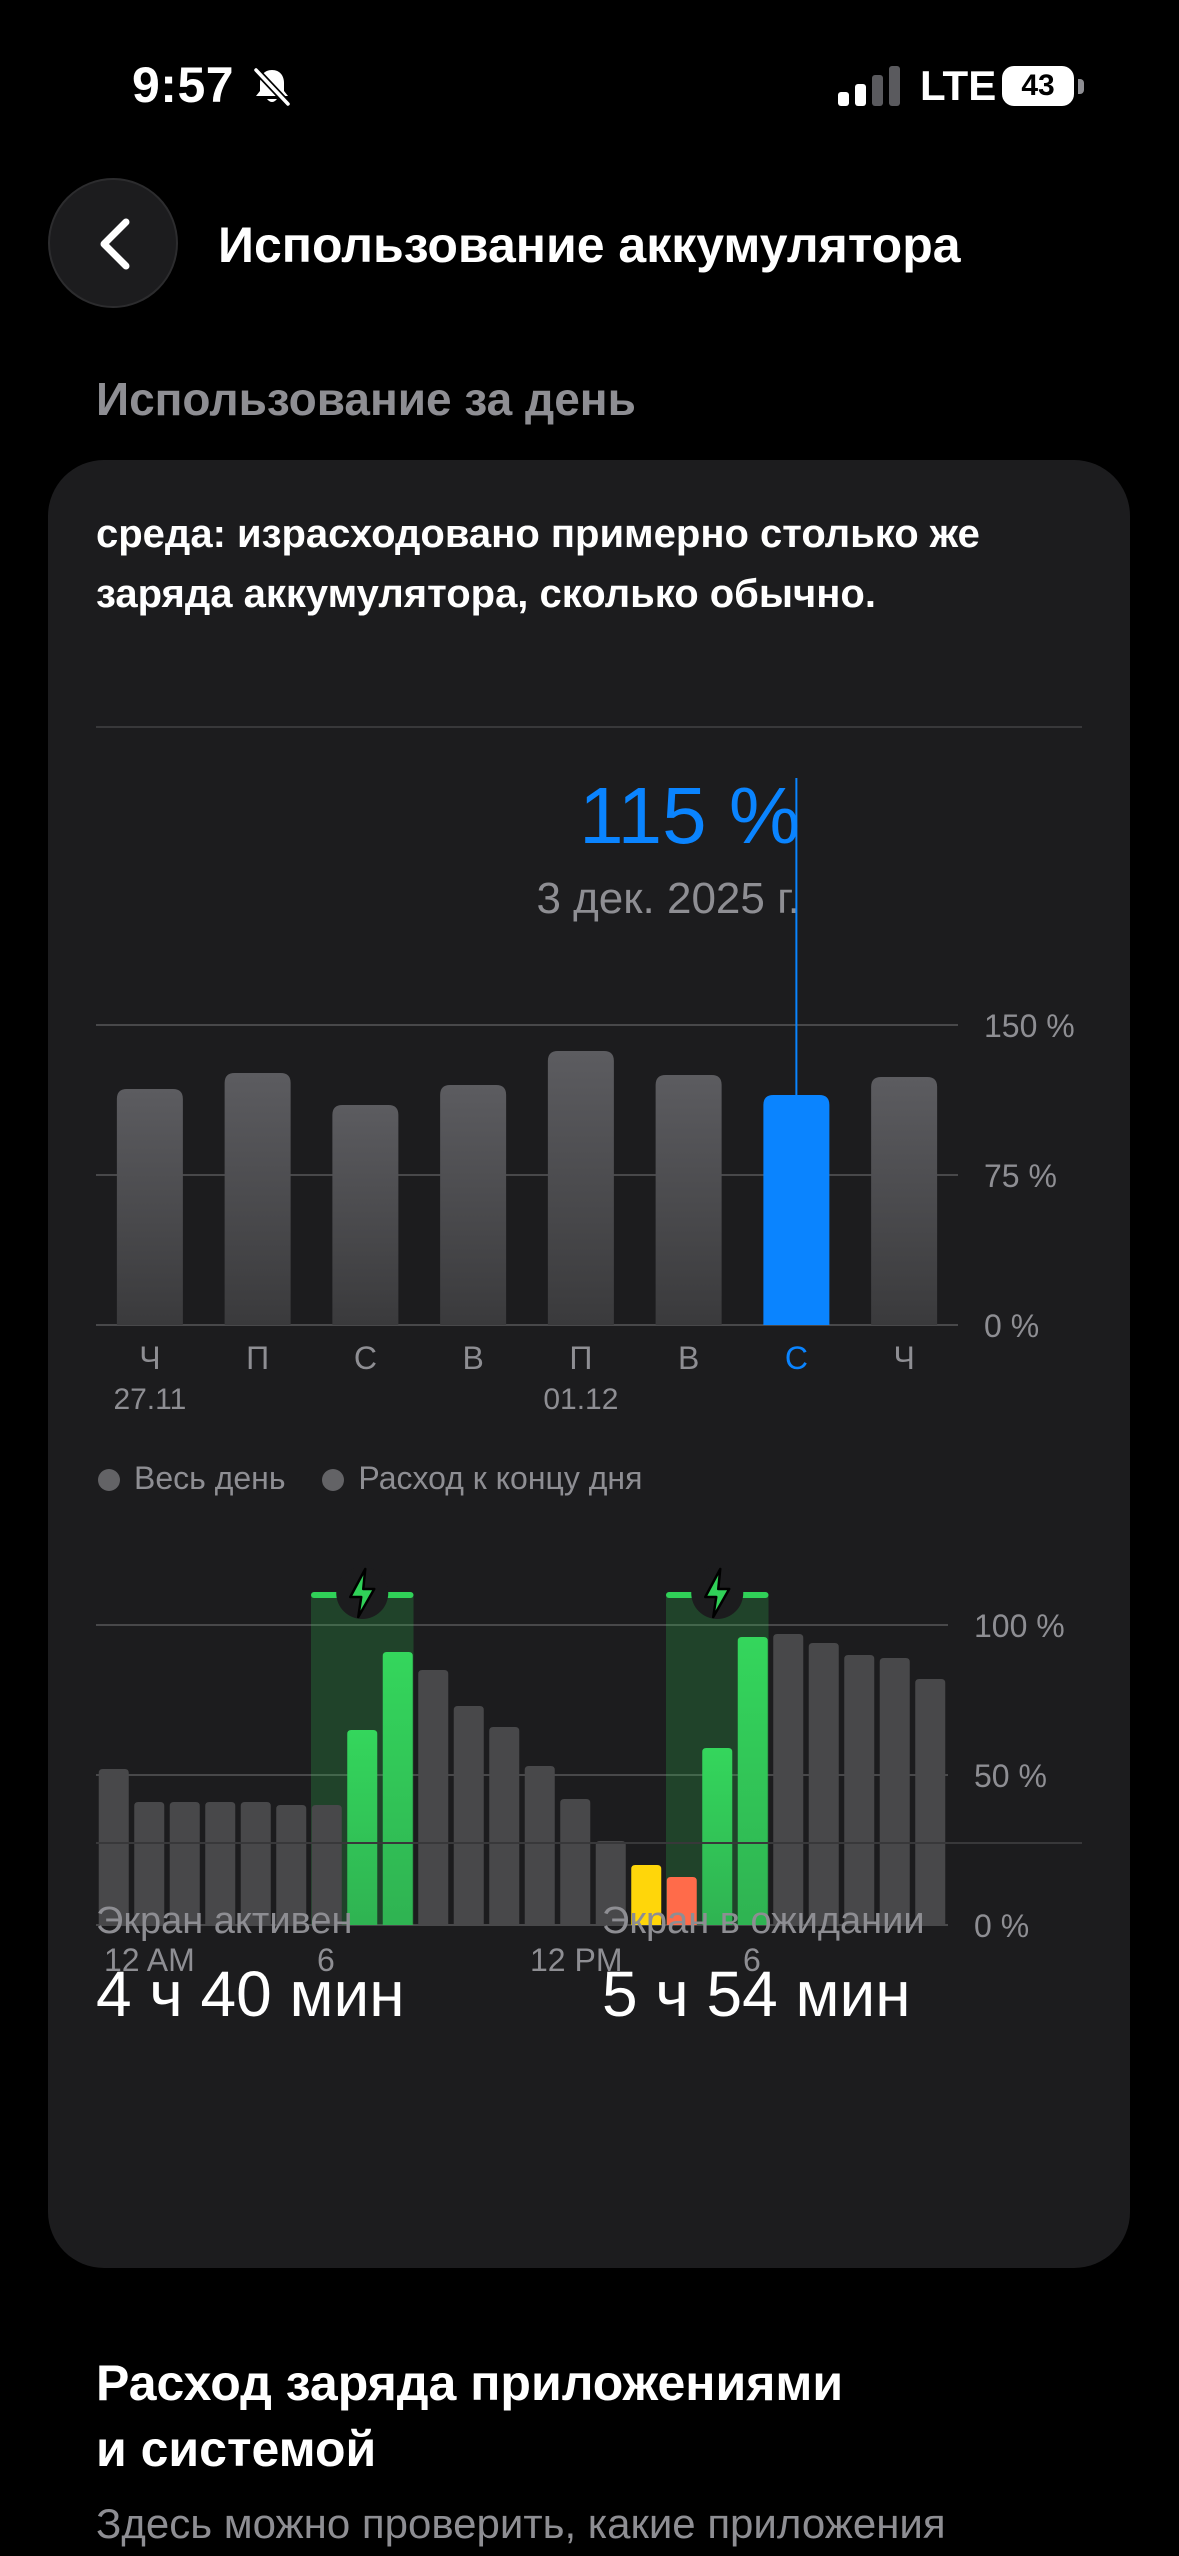 The image size is (1179, 2556). What do you see at coordinates (366, 399) in the screenshot?
I see `section-header-daily: Использование за день` at bounding box center [366, 399].